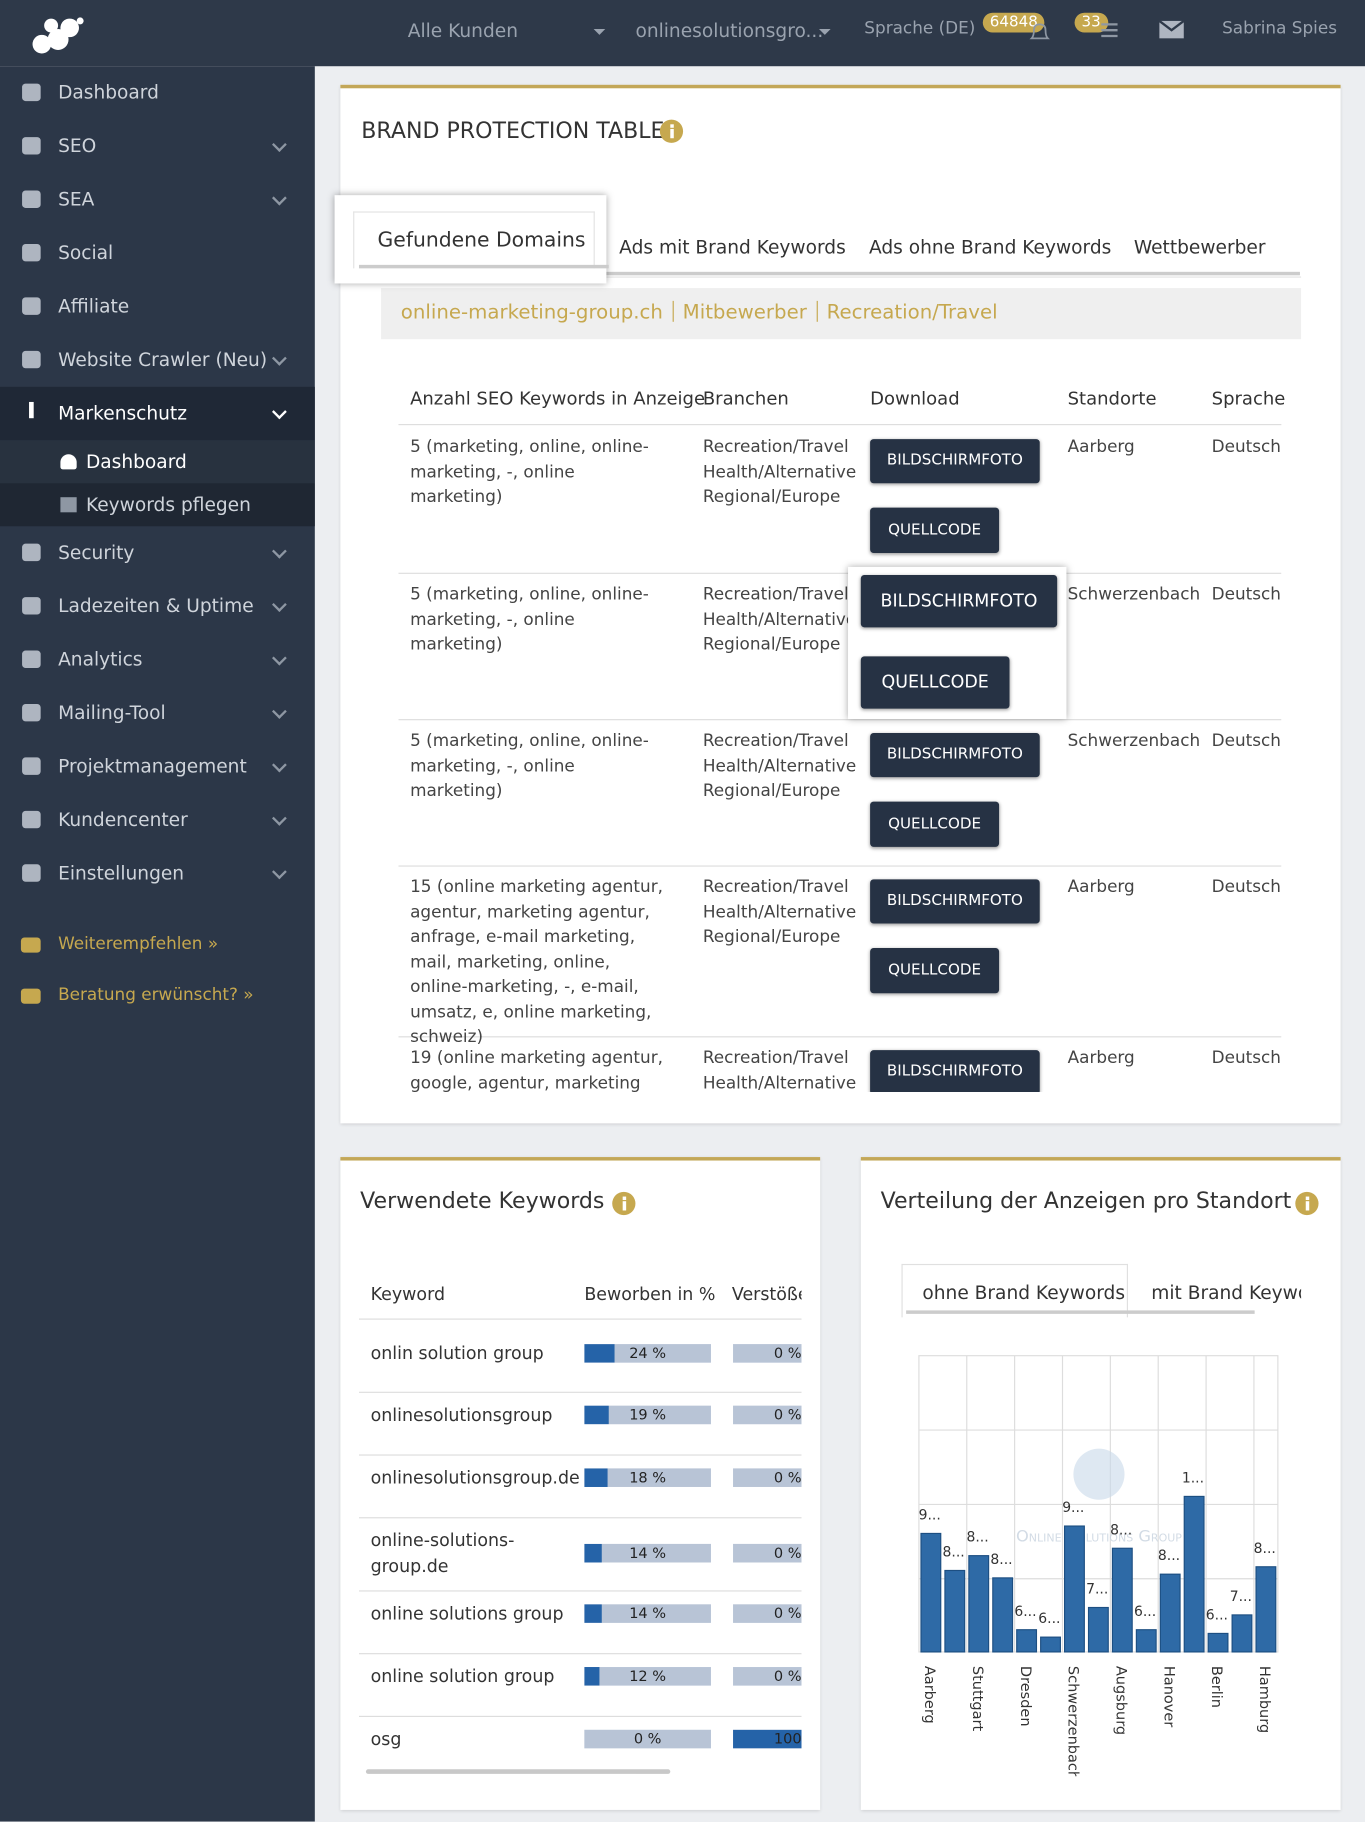 Image resolution: width=1365 pixels, height=1822 pixels. Describe the element at coordinates (108, 92) in the screenshot. I see `nav-label: Dashboard` at that location.